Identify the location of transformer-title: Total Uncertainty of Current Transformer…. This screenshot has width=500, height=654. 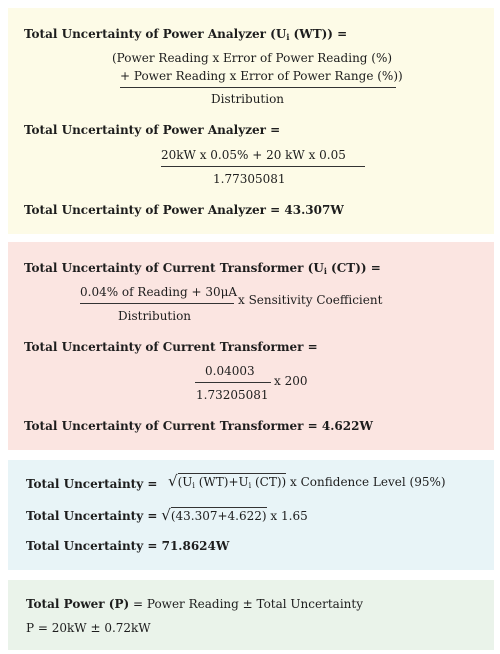
(202, 268).